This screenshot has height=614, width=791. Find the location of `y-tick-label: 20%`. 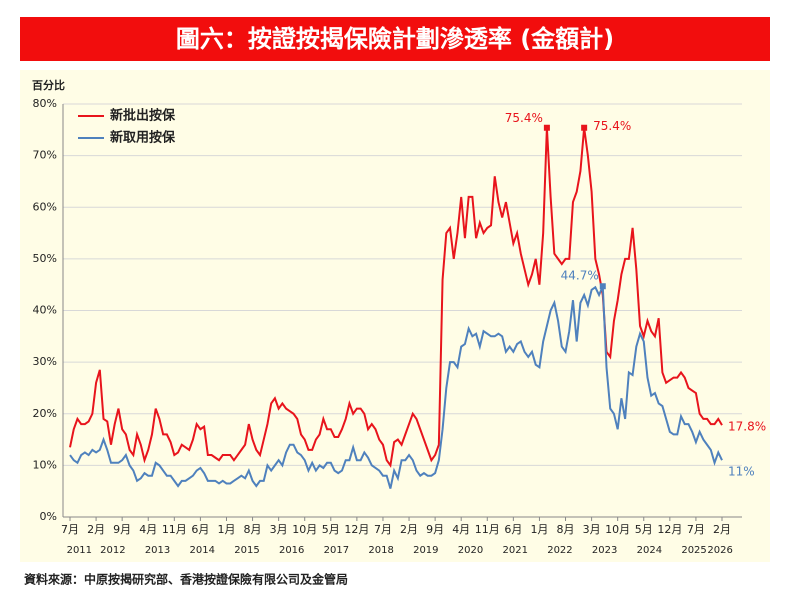

y-tick-label: 20% is located at coordinates (45, 413).